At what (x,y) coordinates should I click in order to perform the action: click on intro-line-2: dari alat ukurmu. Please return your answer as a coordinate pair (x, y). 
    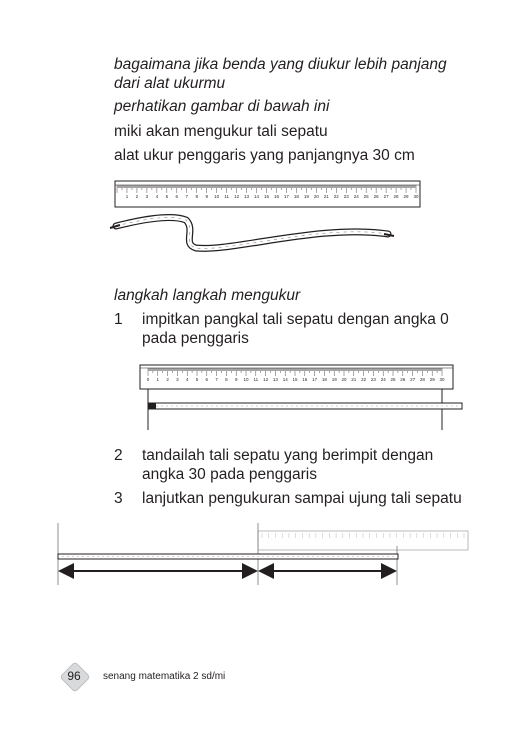
    Looking at the image, I should click on (170, 83).